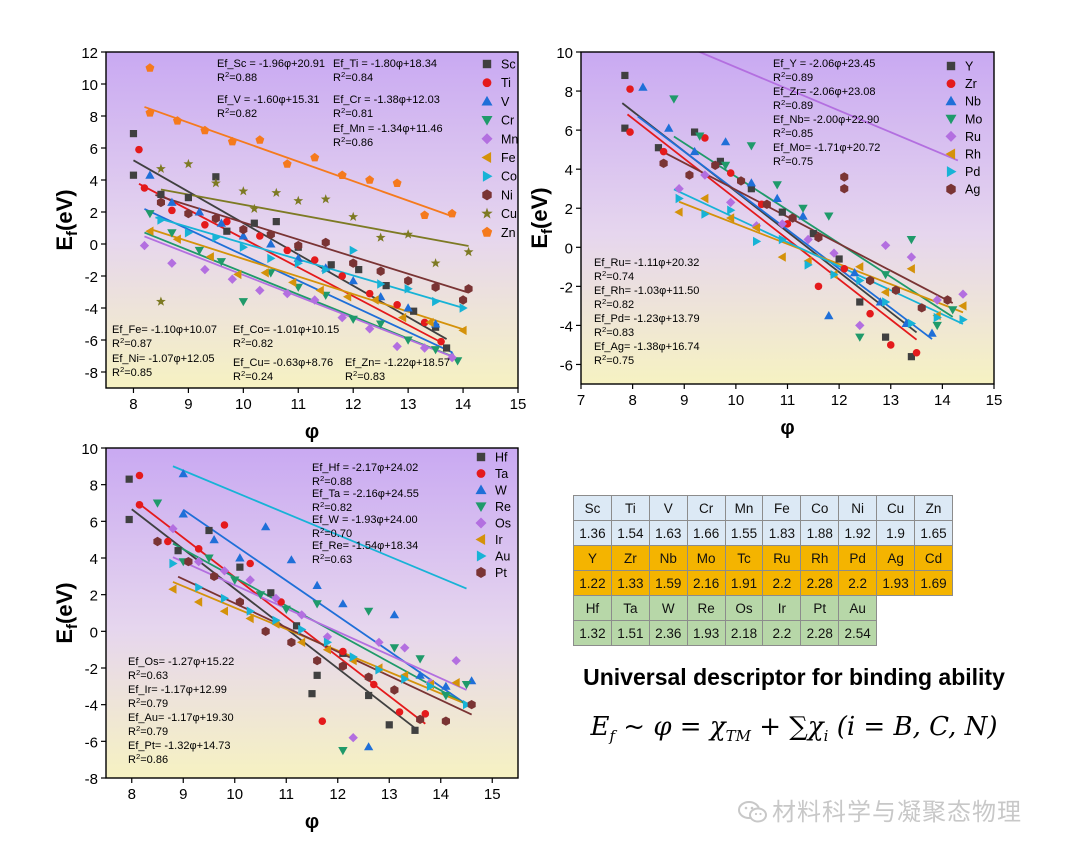  I want to click on legend-marker-ta, so click(481, 473).